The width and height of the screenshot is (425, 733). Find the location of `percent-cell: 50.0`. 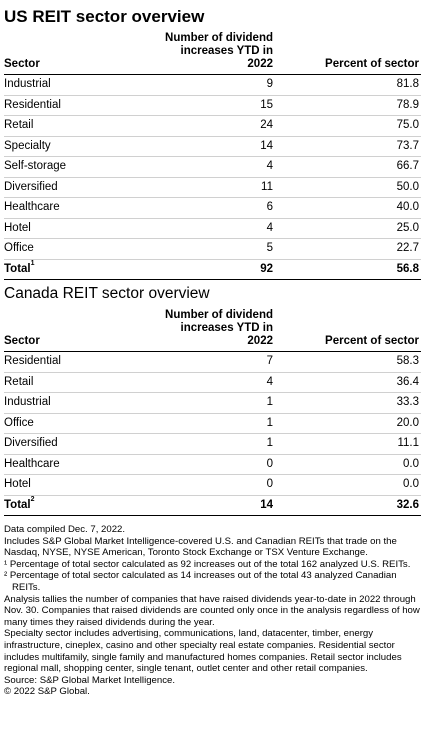

percent-cell: 50.0 is located at coordinates (360, 187).